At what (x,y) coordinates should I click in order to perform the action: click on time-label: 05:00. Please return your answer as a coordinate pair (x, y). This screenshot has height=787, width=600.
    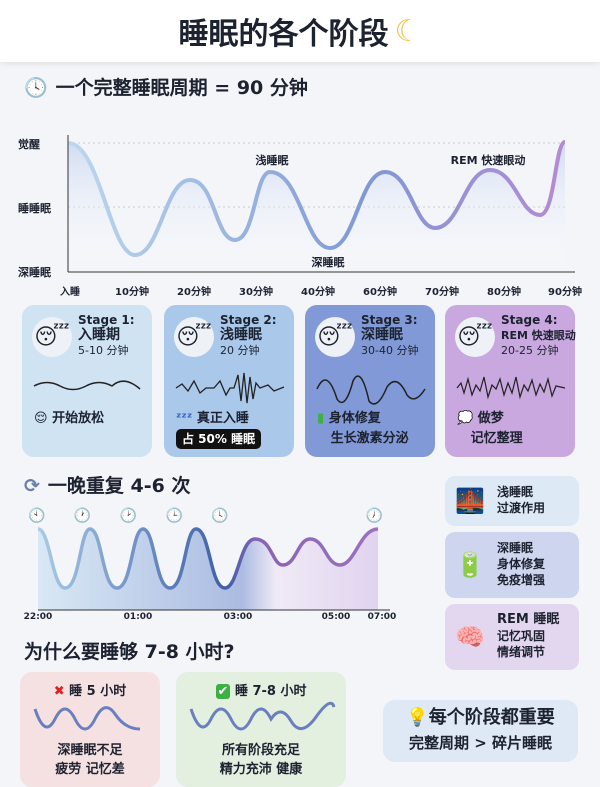
    Looking at the image, I should click on (336, 617).